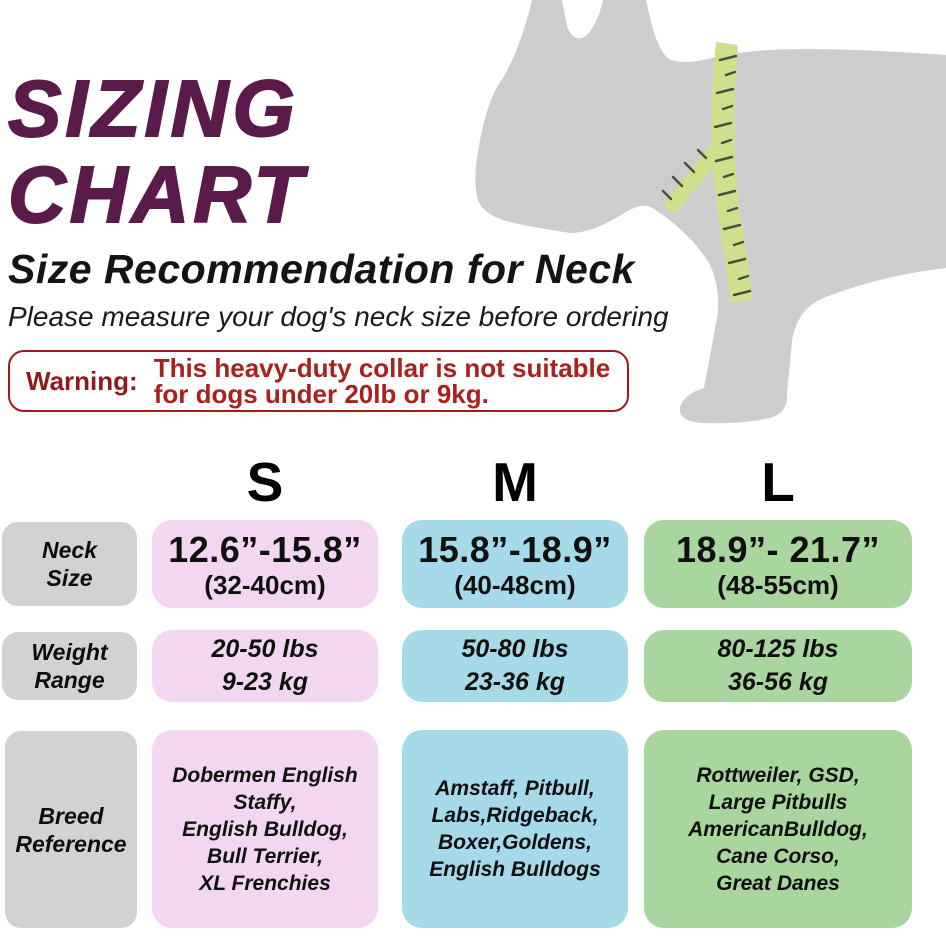  What do you see at coordinates (69, 564) in the screenshot?
I see `row-label-neck-size: Neck Size` at bounding box center [69, 564].